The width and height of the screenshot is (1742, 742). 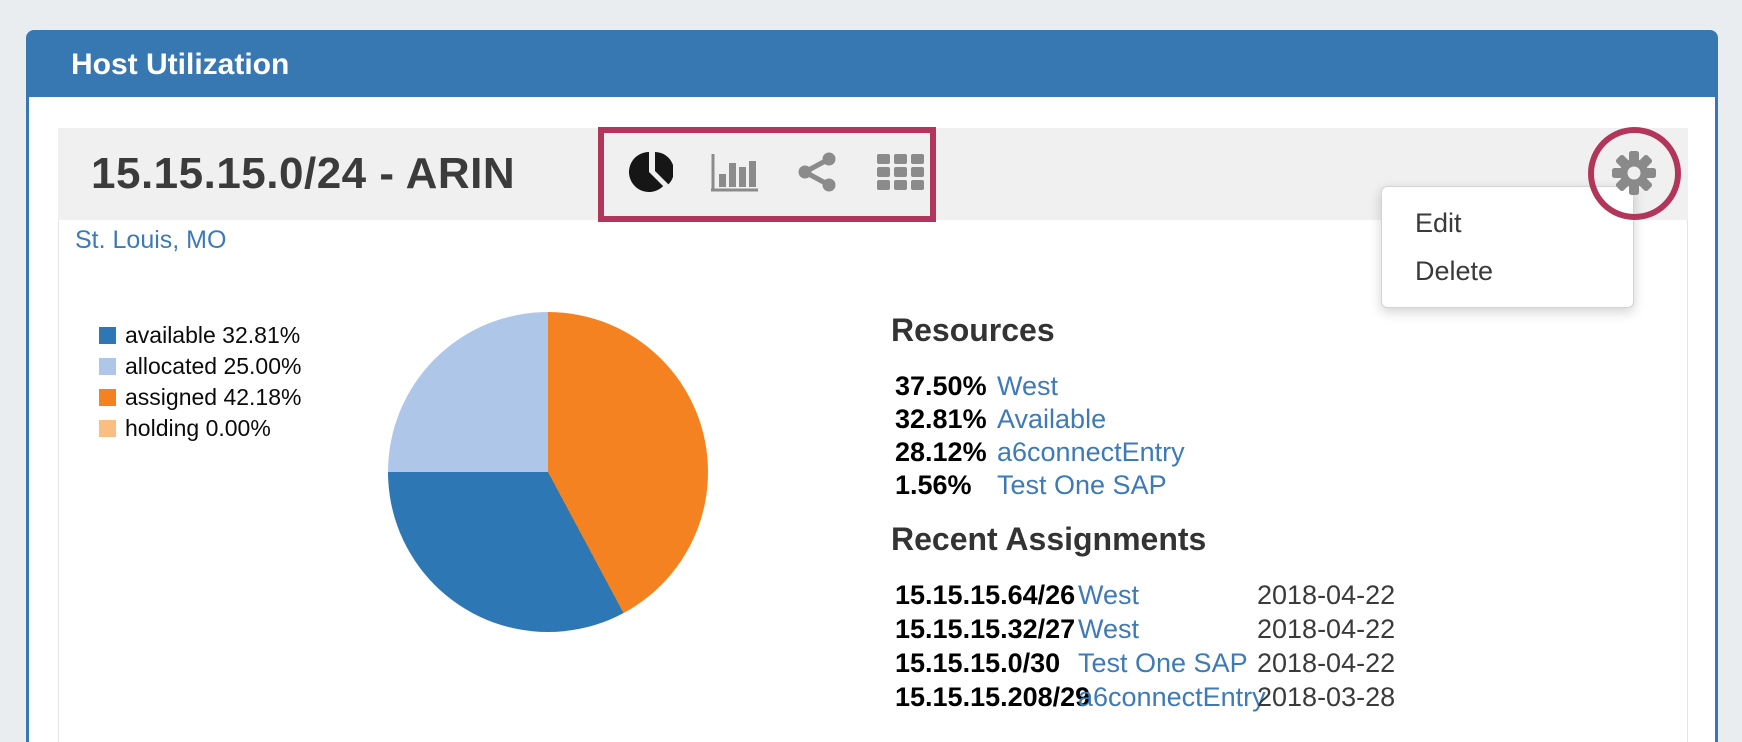 I want to click on resource-link: Available, so click(x=1052, y=419).